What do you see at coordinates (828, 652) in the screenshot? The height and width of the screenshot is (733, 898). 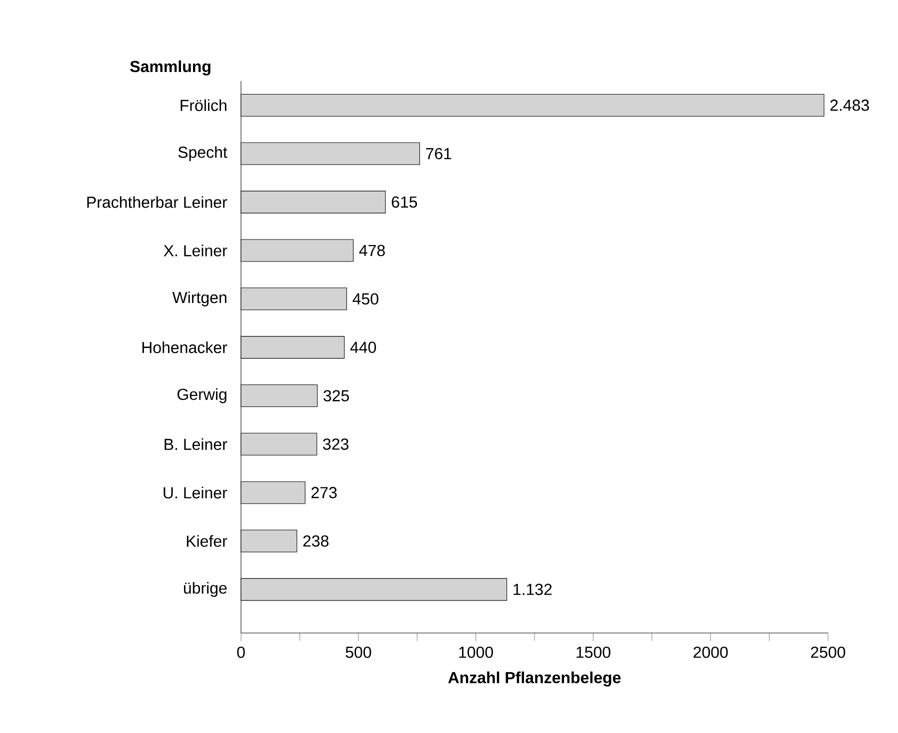 I see `x-tick-label: 2500` at bounding box center [828, 652].